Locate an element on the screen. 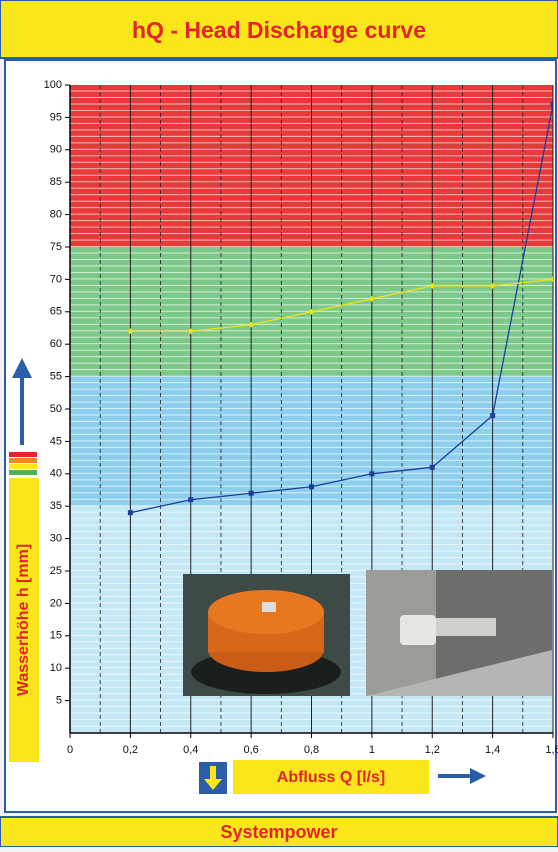  y-tick-label: 70 is located at coordinates (56, 279).